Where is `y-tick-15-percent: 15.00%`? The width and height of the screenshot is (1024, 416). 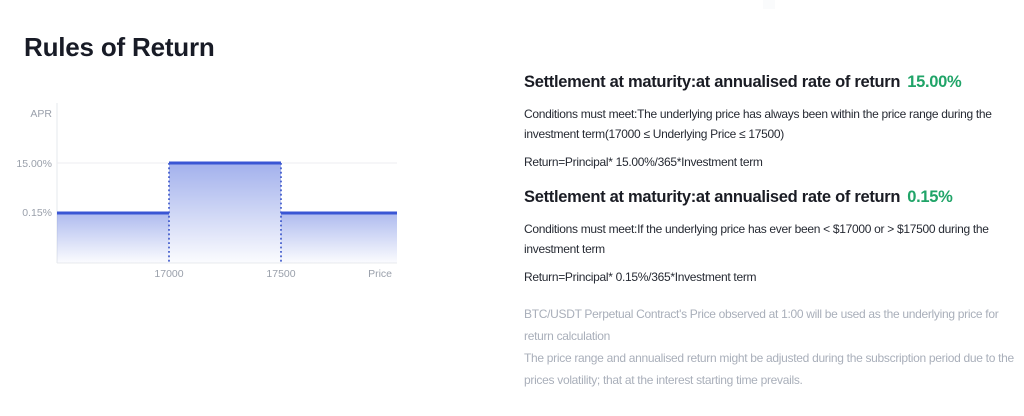
y-tick-15-percent: 15.00% is located at coordinates (34, 164).